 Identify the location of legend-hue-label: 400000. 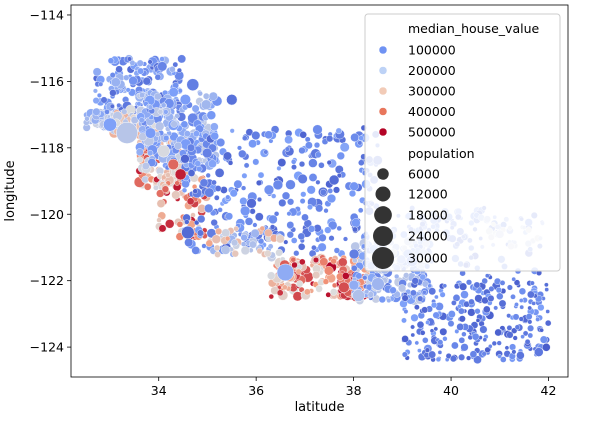
(432, 111).